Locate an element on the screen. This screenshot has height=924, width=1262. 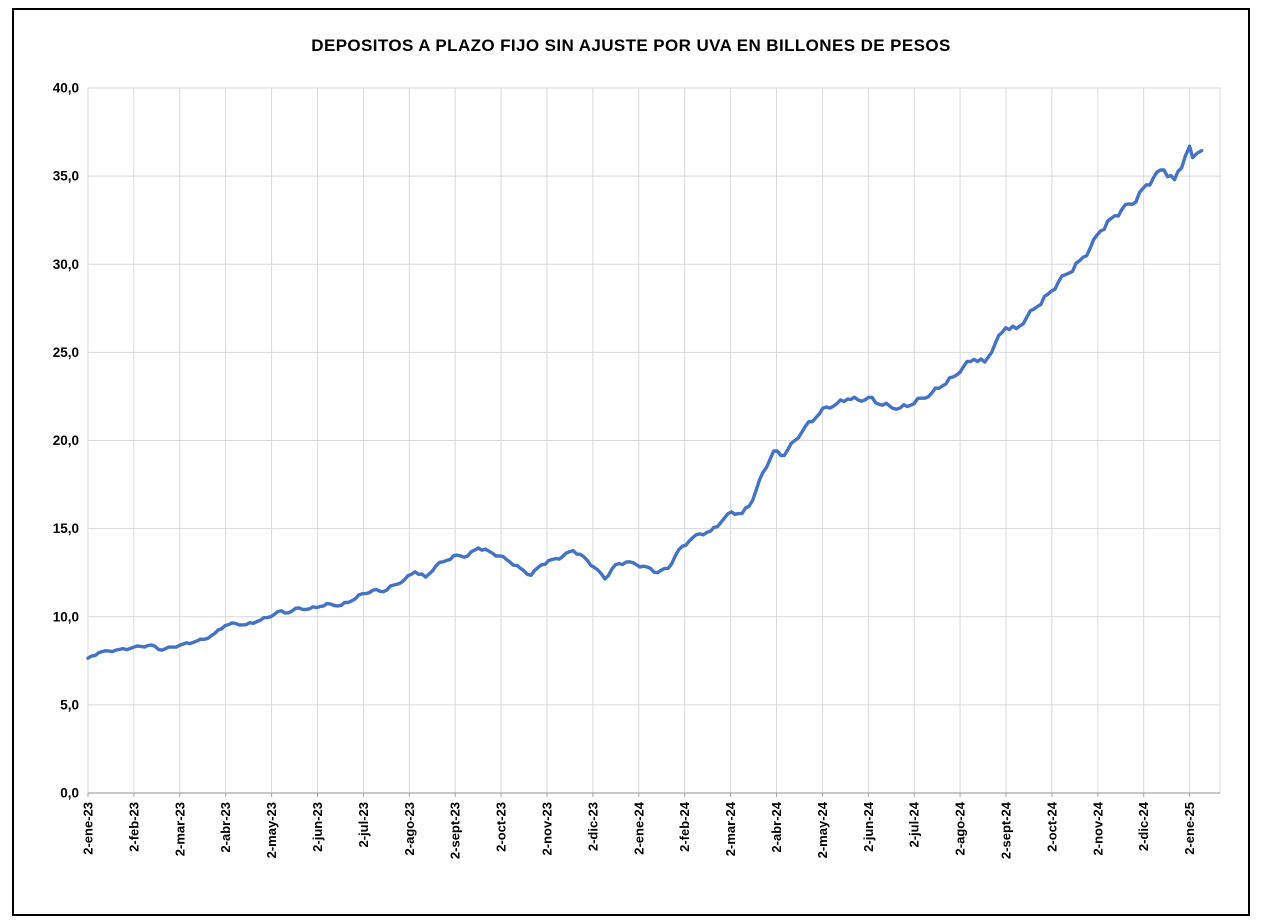
x-tick-label: 2-abr-24 is located at coordinates (776, 826).